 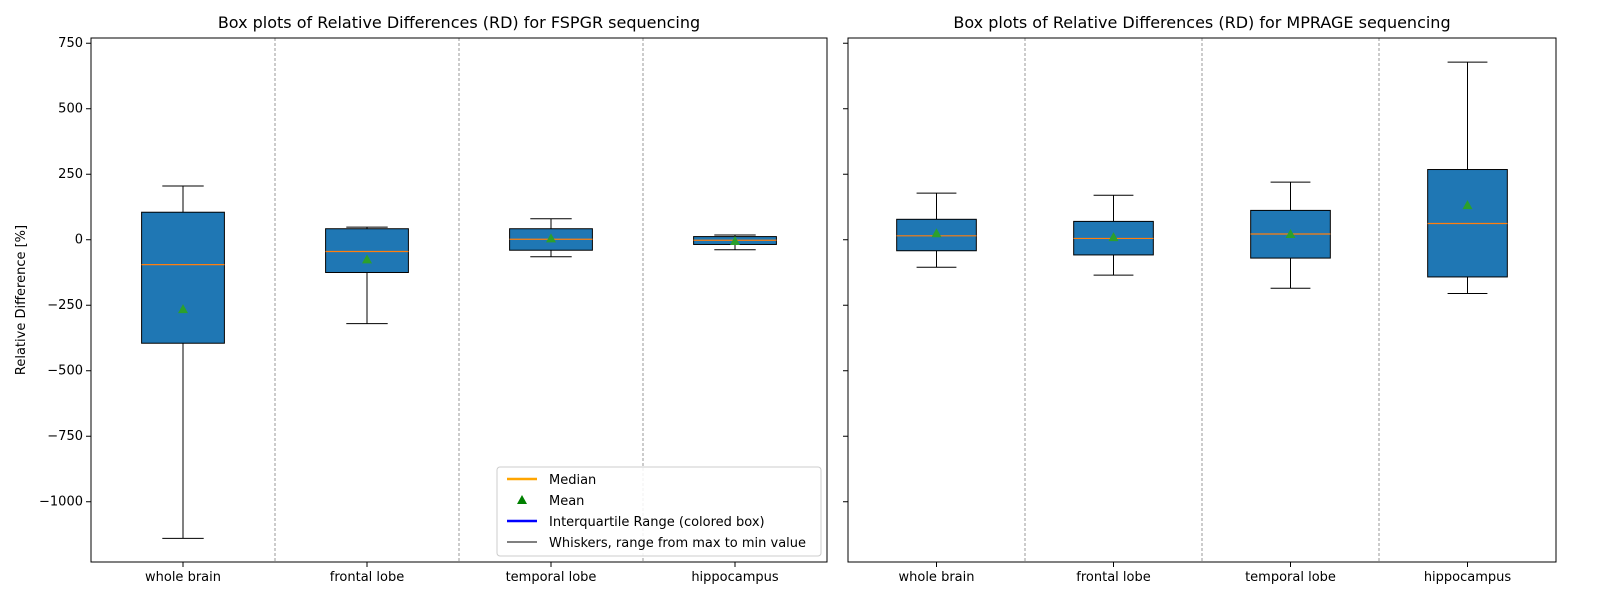 I want to click on y-axis-label: Relative Difference [%], so click(x=21, y=300).